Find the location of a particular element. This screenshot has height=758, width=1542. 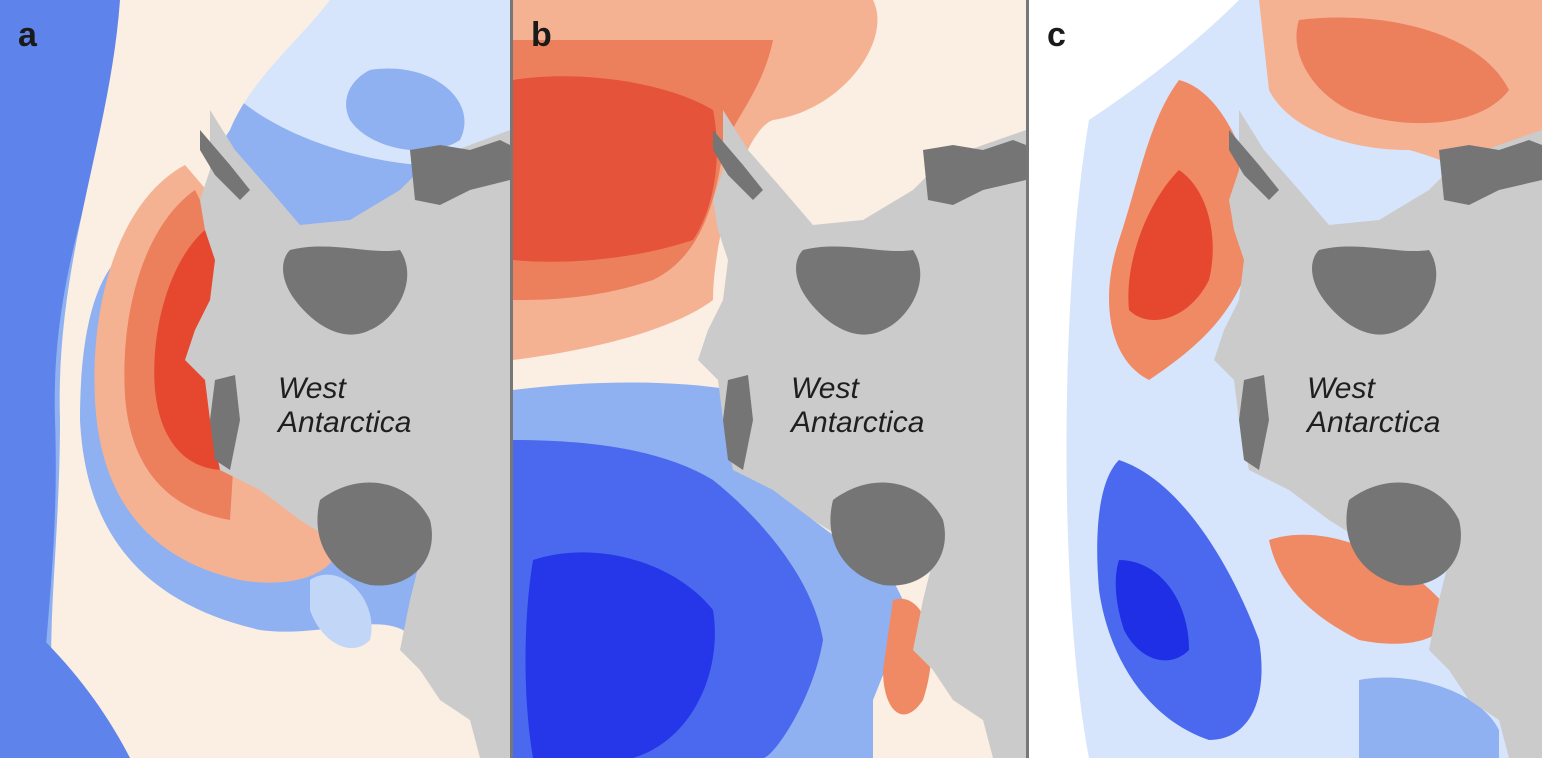

cool-zone-west is located at coordinates (65, 379).